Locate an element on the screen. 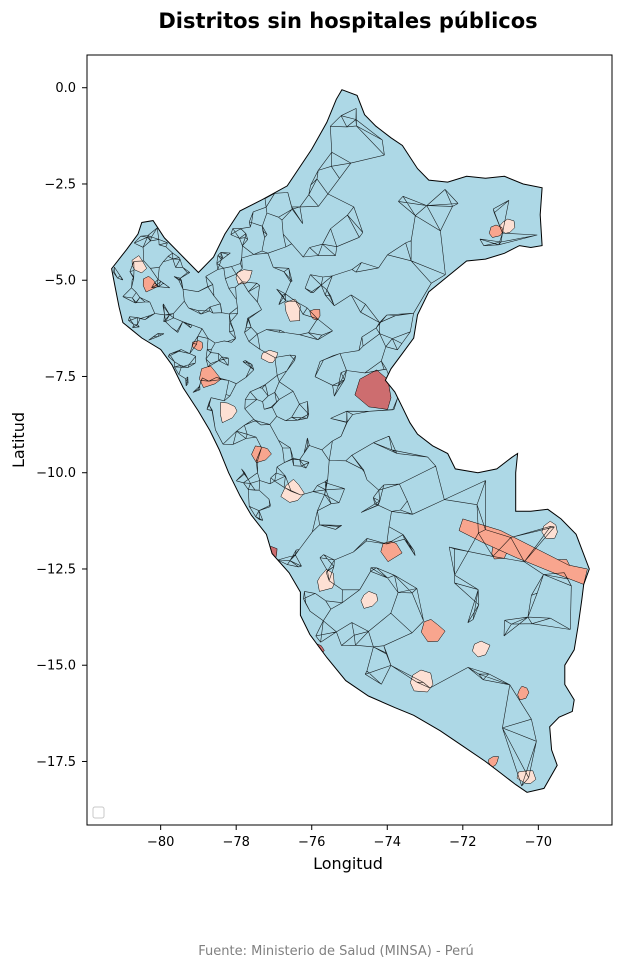 The image size is (621, 968). chart-title: Distritos sin hospitales públicos is located at coordinates (347, 21).